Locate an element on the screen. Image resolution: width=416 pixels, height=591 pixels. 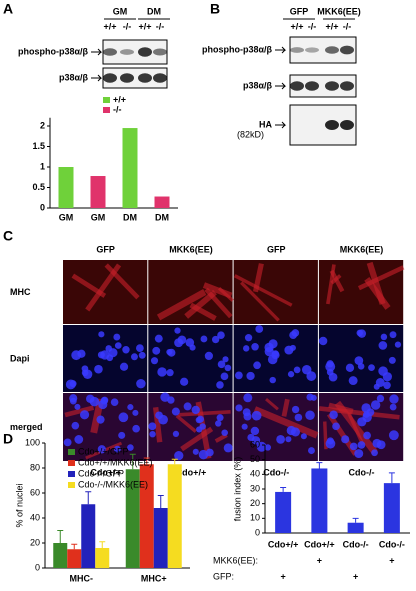
blot-row-label: phospho-p38α/β is located at coordinates (53, 51).